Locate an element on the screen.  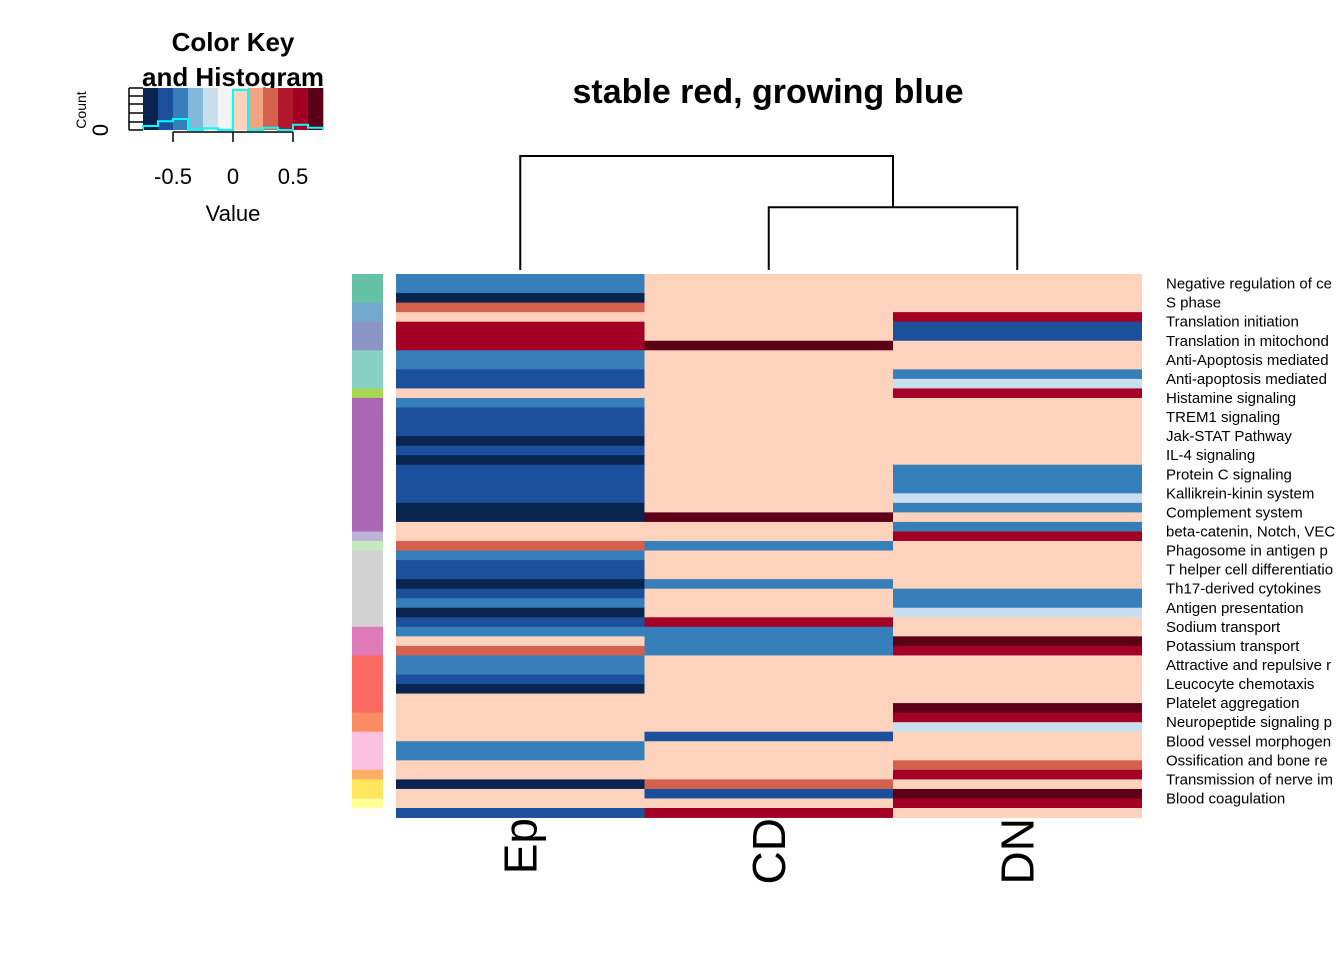
row-label: Attractive and repulsive r is located at coordinates (1248, 665).